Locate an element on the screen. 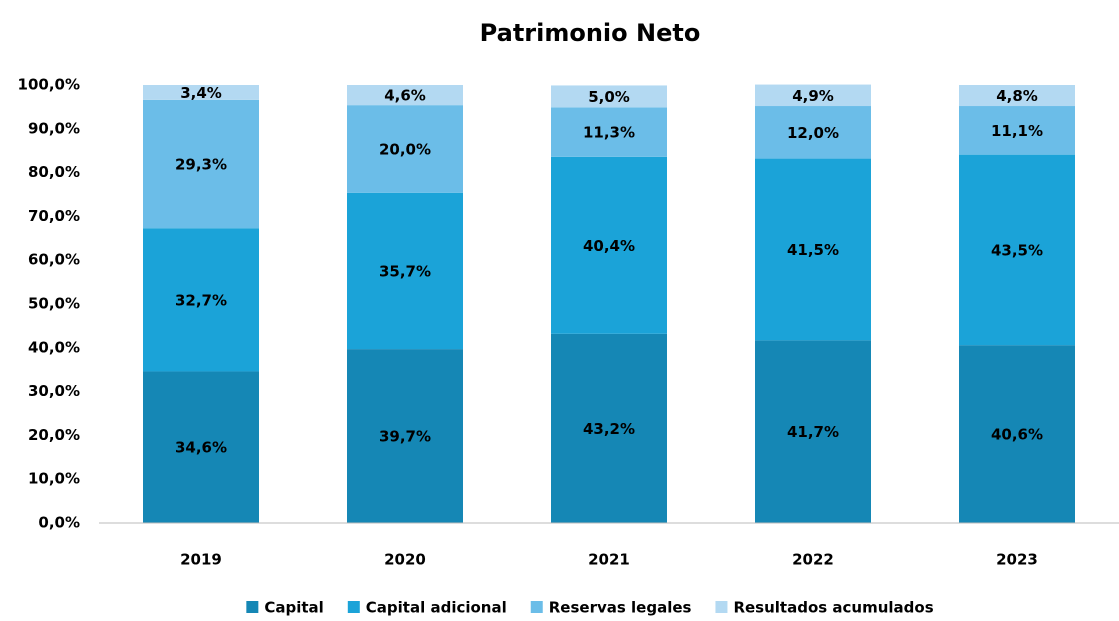 This screenshot has height=621, width=1119. data-label: 29,3% is located at coordinates (201, 165).